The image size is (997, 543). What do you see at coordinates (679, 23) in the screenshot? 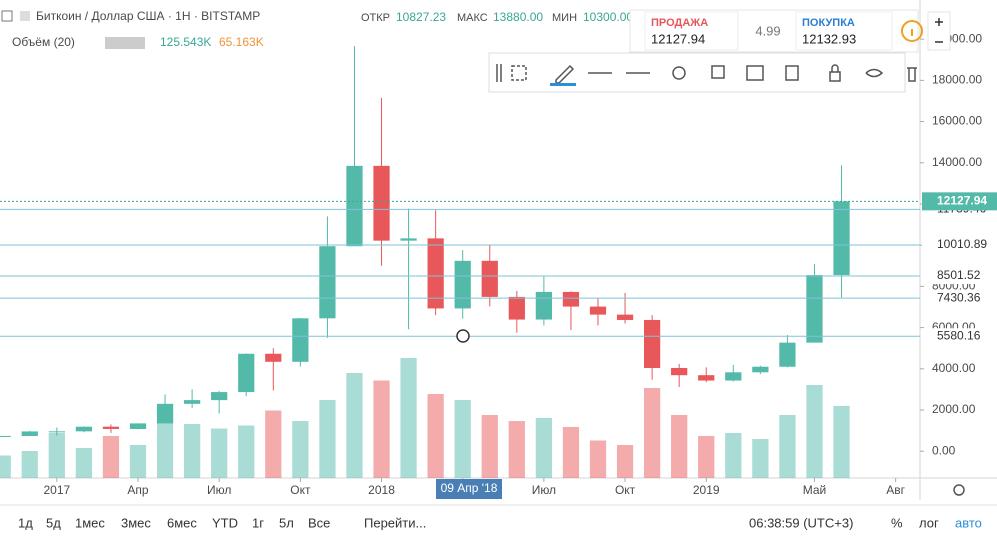
I see `sell-label: ПРОДАЖА` at bounding box center [679, 23].